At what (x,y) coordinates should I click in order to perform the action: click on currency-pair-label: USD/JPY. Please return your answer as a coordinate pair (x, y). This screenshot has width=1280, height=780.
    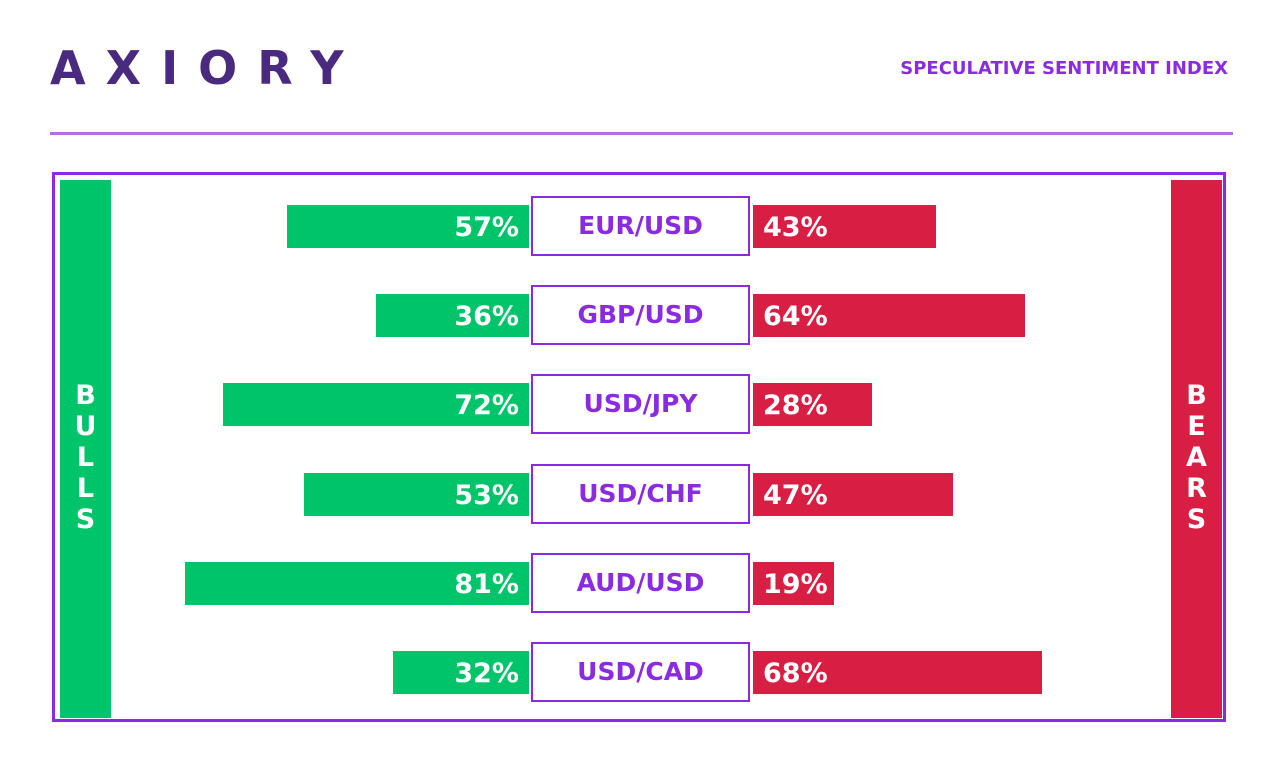
    Looking at the image, I should click on (640, 404).